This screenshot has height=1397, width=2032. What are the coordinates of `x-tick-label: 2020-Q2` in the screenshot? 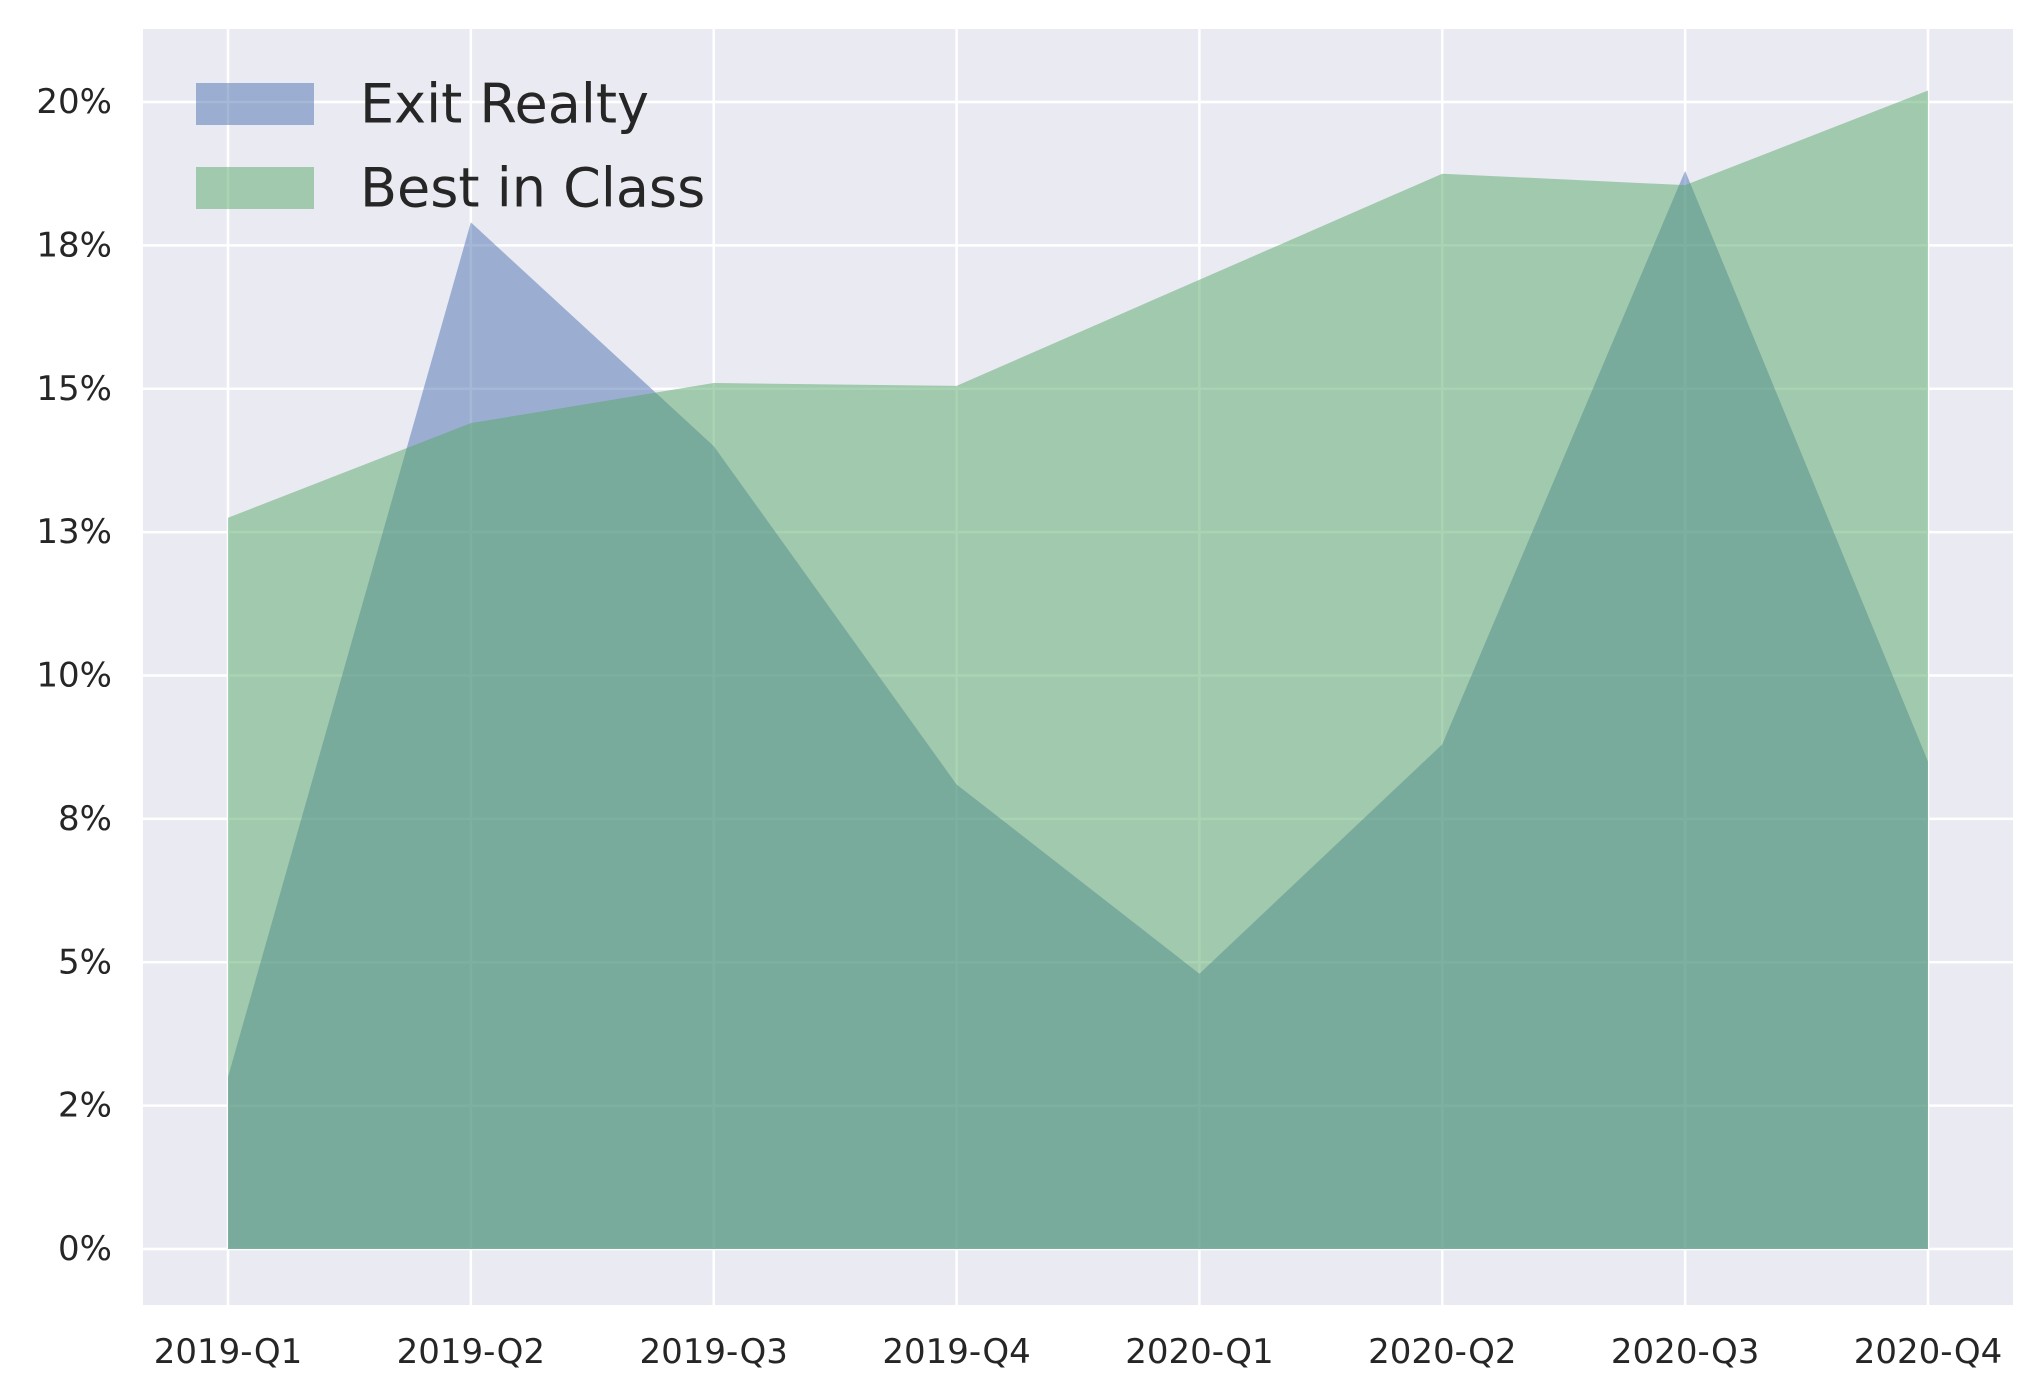 It's located at (1442, 1352).